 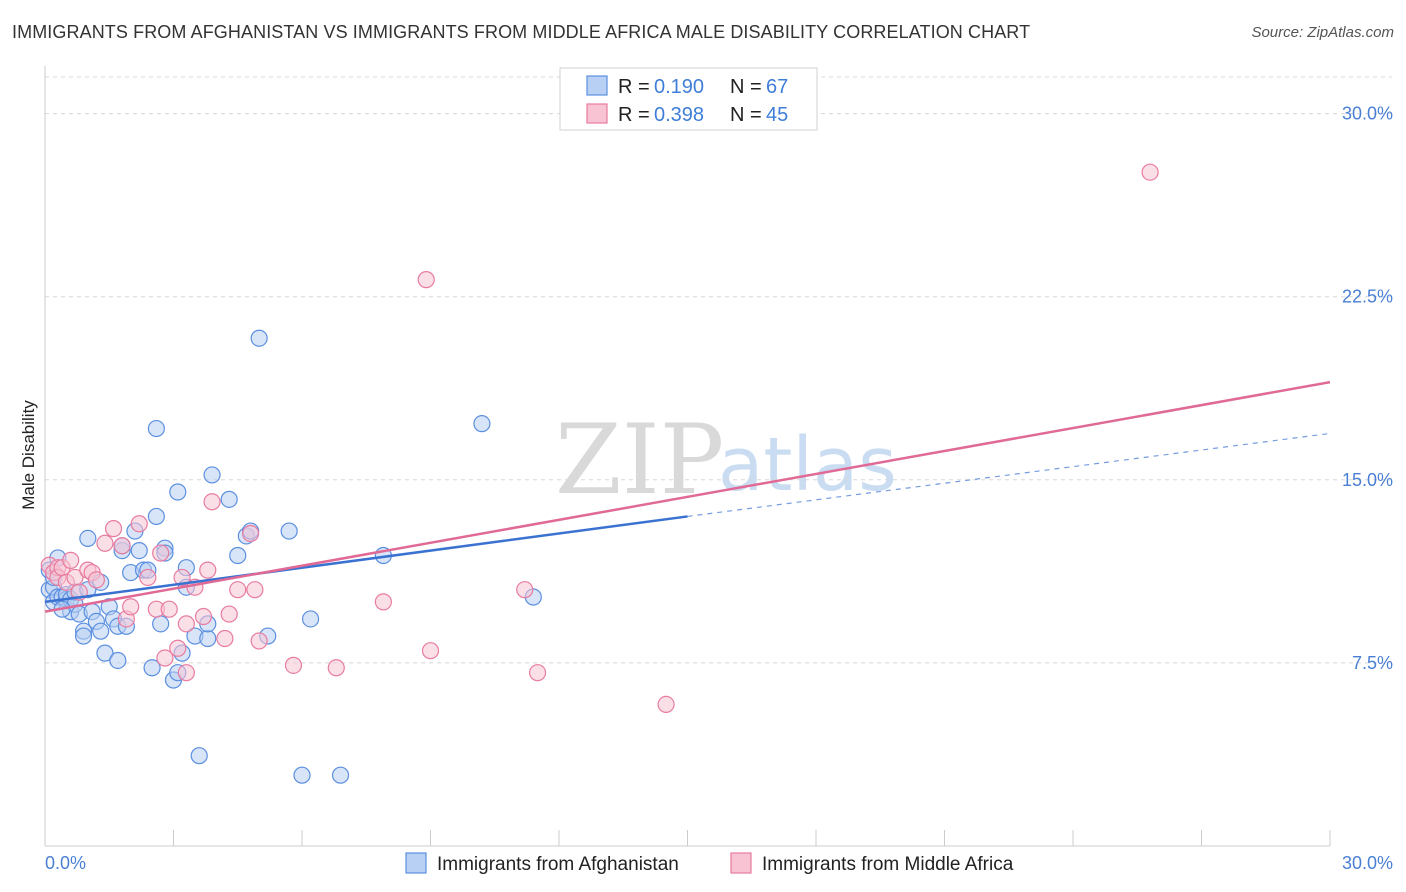 What do you see at coordinates (746, 115) in the screenshot?
I see `legend-n-label-2: N =` at bounding box center [746, 115].